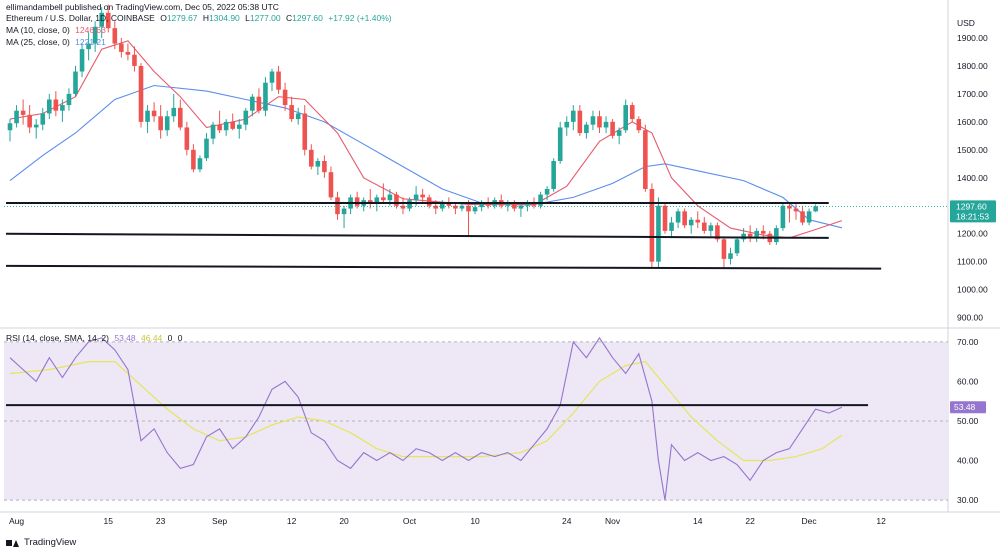 Image resolution: width=1000 pixels, height=557 pixels. What do you see at coordinates (443, 267) in the screenshot?
I see `horizontal-level-line` at bounding box center [443, 267].